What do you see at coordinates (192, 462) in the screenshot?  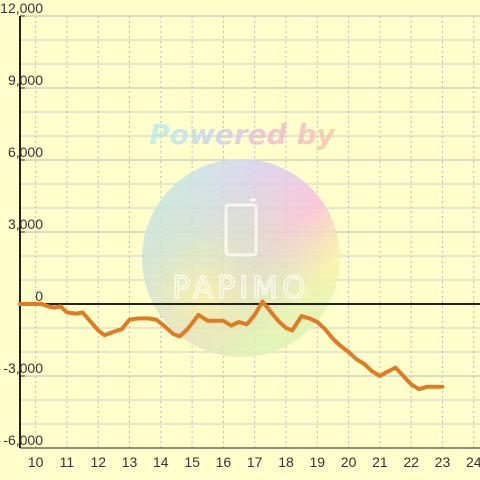 I see `x-tick-label: 15` at bounding box center [192, 462].